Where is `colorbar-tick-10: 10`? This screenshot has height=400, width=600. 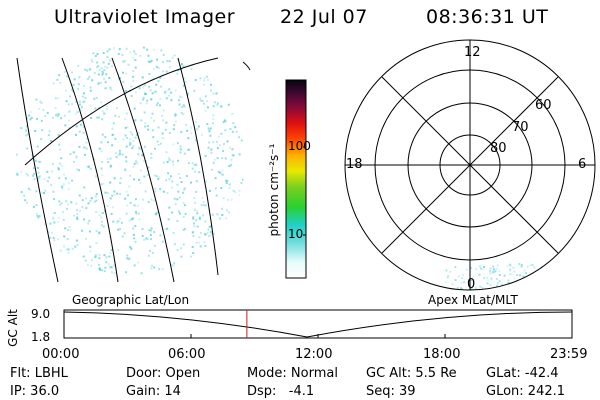 colorbar-tick-10: 10 is located at coordinates (296, 234).